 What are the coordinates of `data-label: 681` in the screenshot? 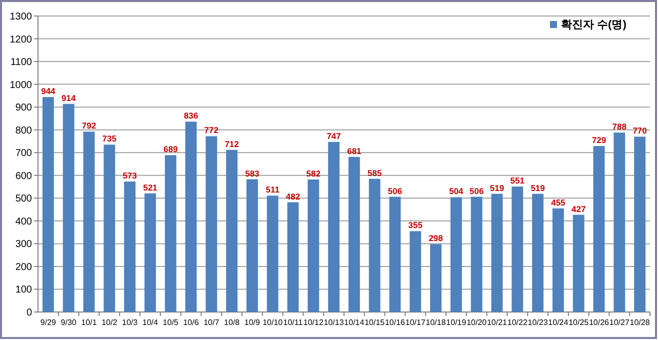 It's located at (354, 151).